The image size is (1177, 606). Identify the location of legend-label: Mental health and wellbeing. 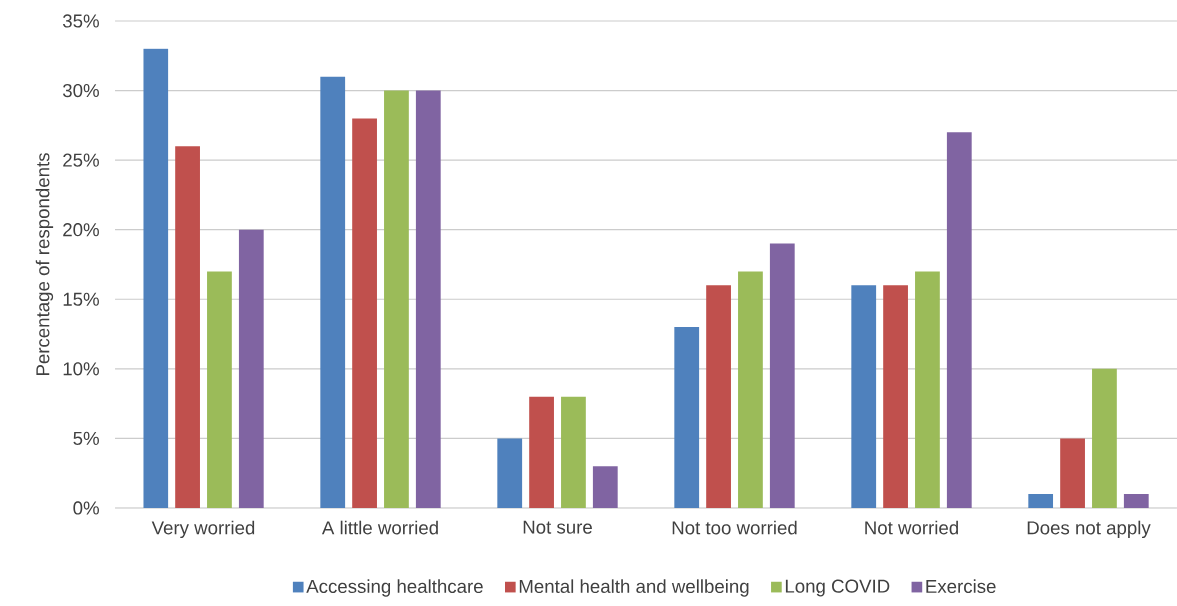
(634, 588).